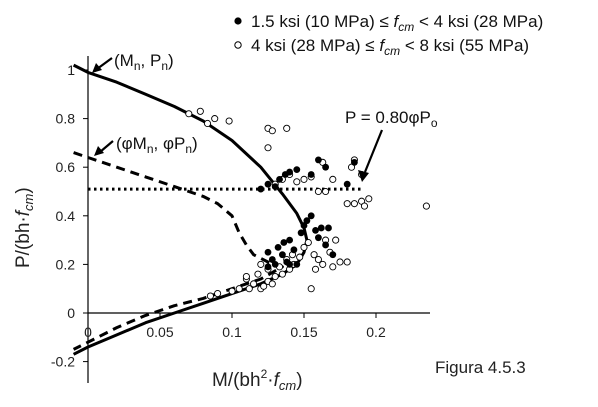  I want to click on y-tick-label: 0.4, so click(66, 216).